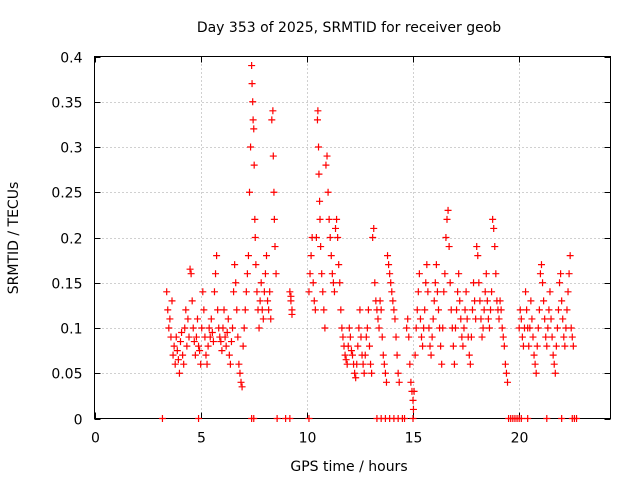 The height and width of the screenshot is (480, 640). What do you see at coordinates (71, 330) in the screenshot?
I see `y-tick-label: 0.1` at bounding box center [71, 330].